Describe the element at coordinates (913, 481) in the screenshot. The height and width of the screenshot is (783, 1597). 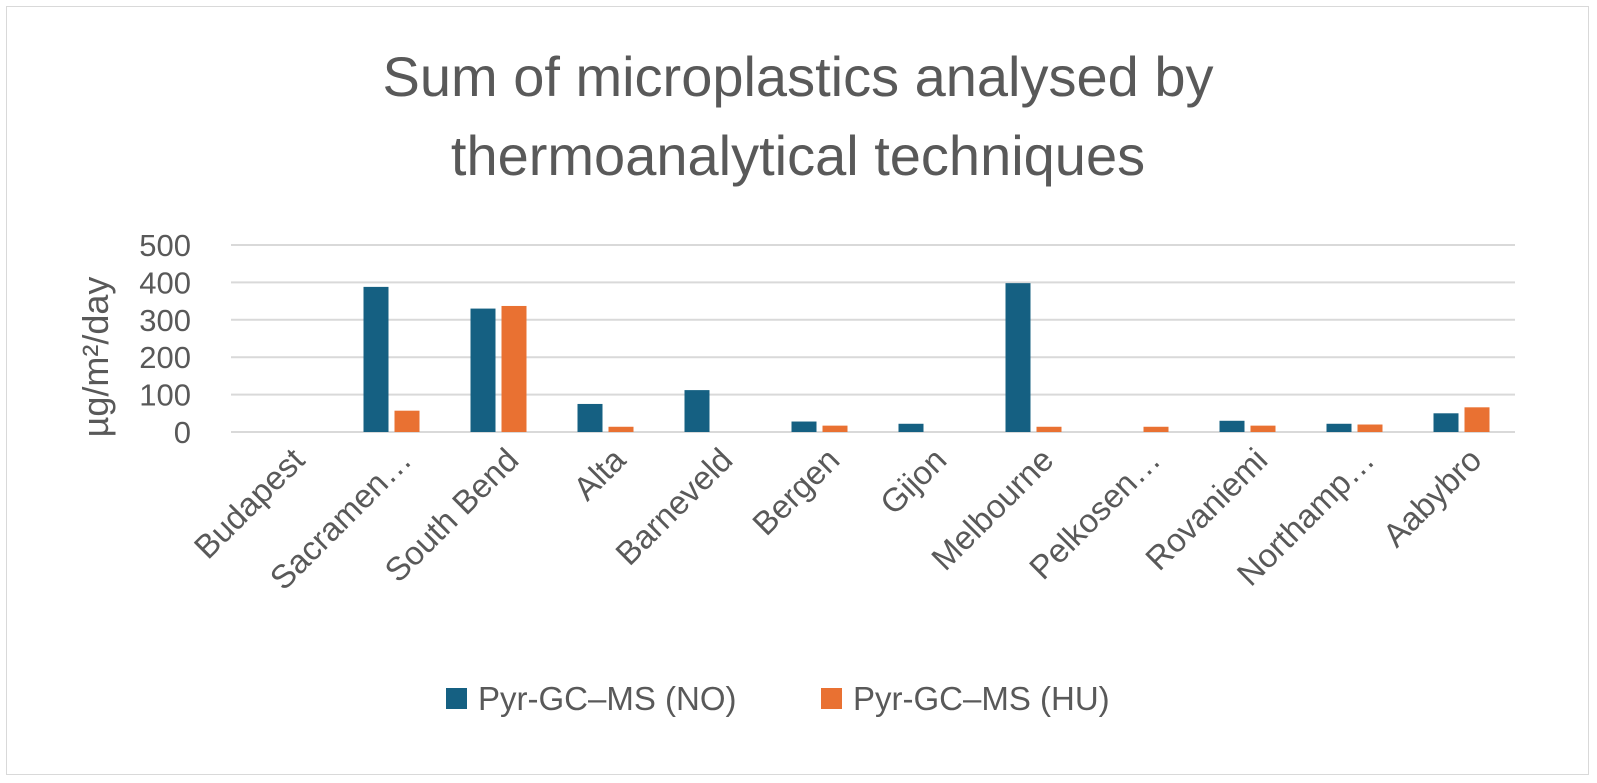
I see `category-label: Gijon` at that location.